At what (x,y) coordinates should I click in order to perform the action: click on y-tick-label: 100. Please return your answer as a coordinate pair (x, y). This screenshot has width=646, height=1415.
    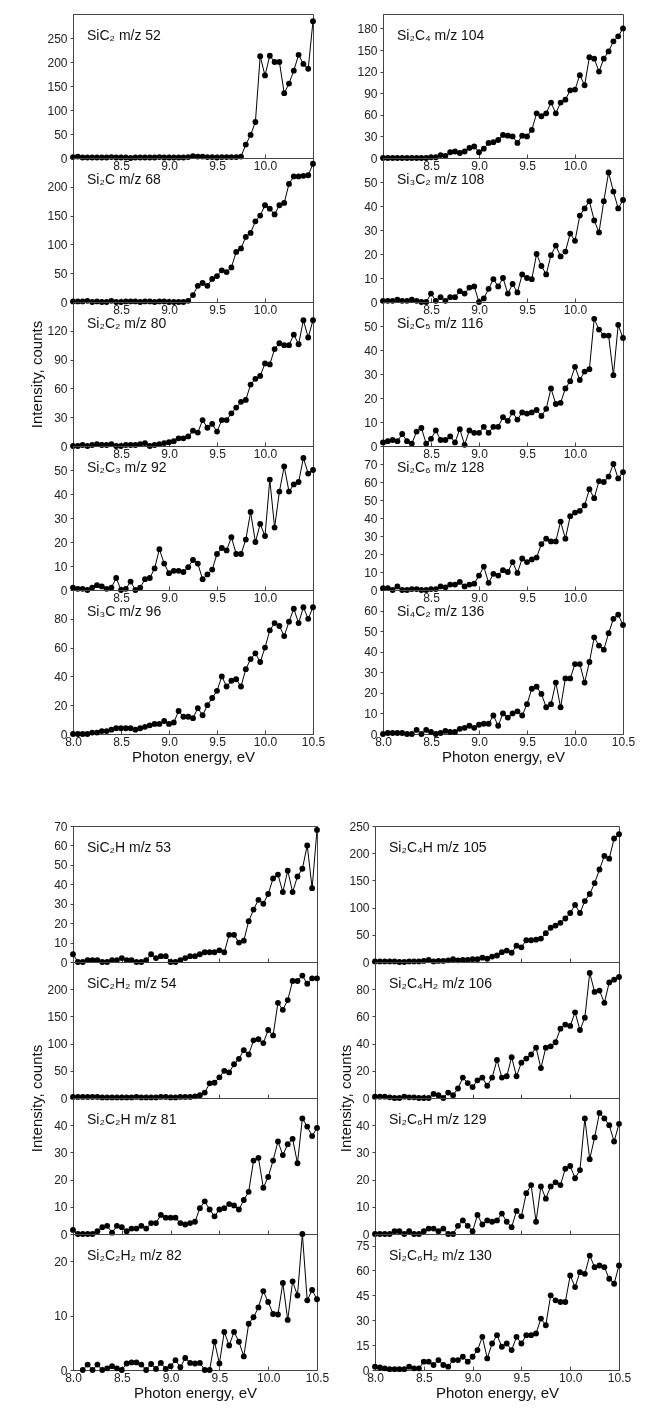
    Looking at the image, I should click on (359, 908).